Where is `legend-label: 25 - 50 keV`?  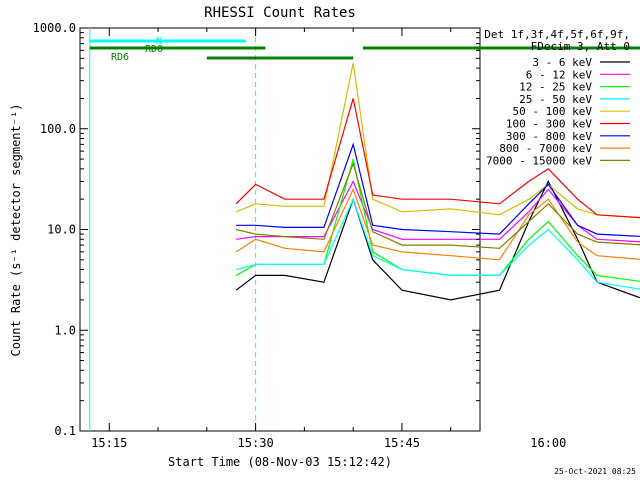
legend-label: 25 - 50 keV is located at coordinates (555, 99).